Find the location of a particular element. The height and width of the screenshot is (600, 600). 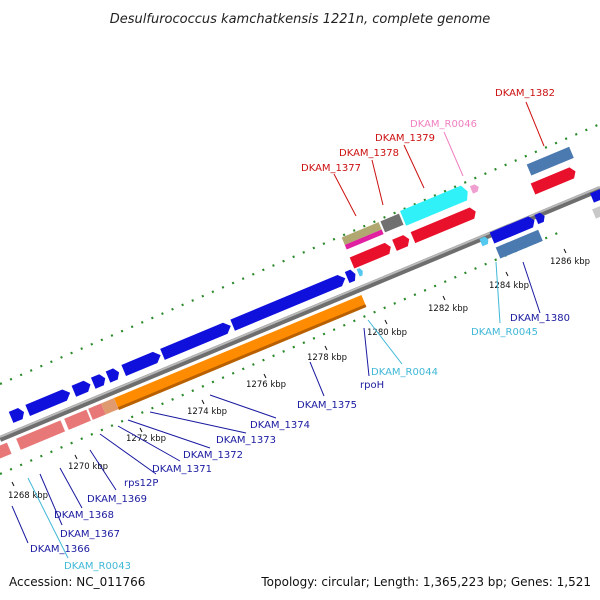

tick-label-1268: 1268 kbp is located at coordinates (28, 496).